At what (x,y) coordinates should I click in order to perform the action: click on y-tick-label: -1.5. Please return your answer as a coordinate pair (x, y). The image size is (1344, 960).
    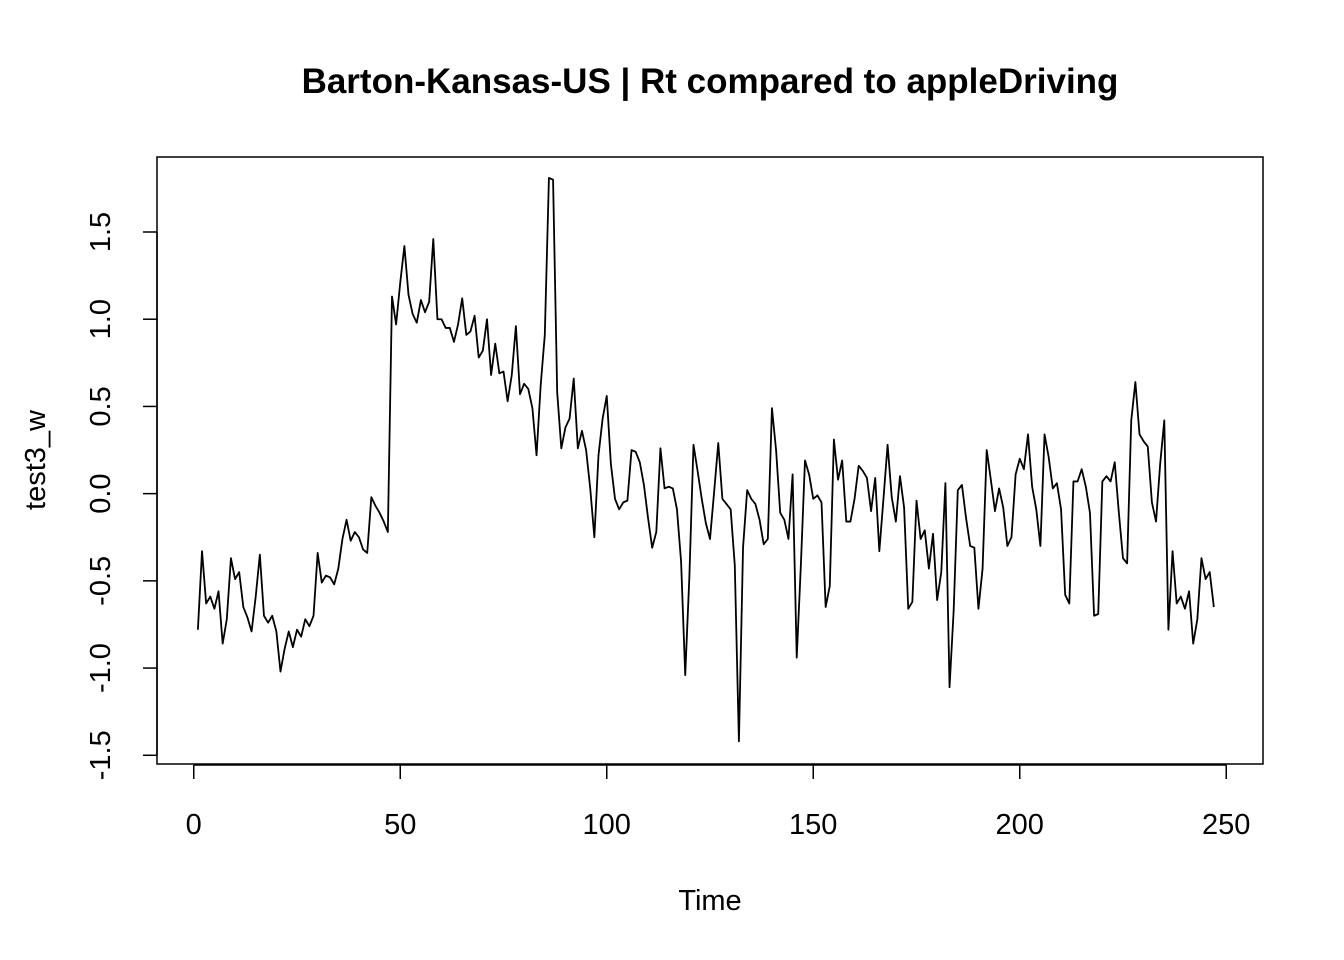
    Looking at the image, I should click on (101, 755).